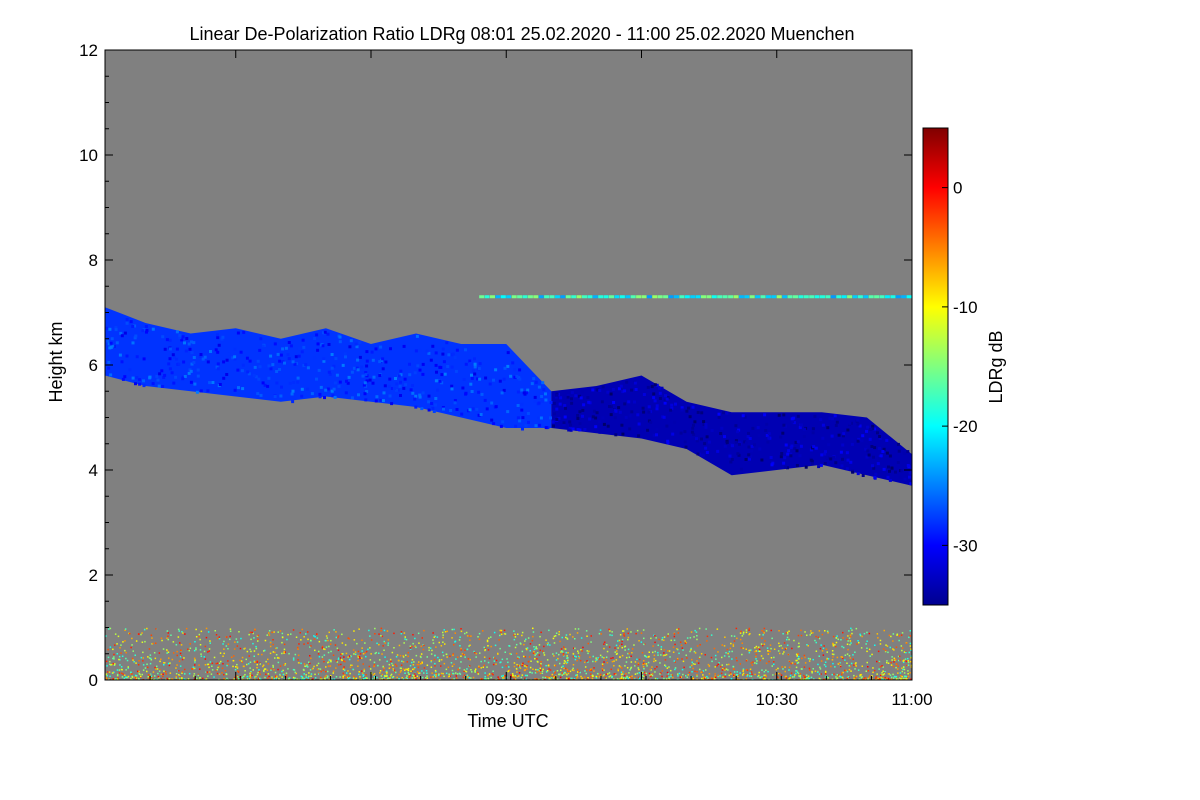 This screenshot has height=800, width=1200. I want to click on colorbar, so click(935, 366).